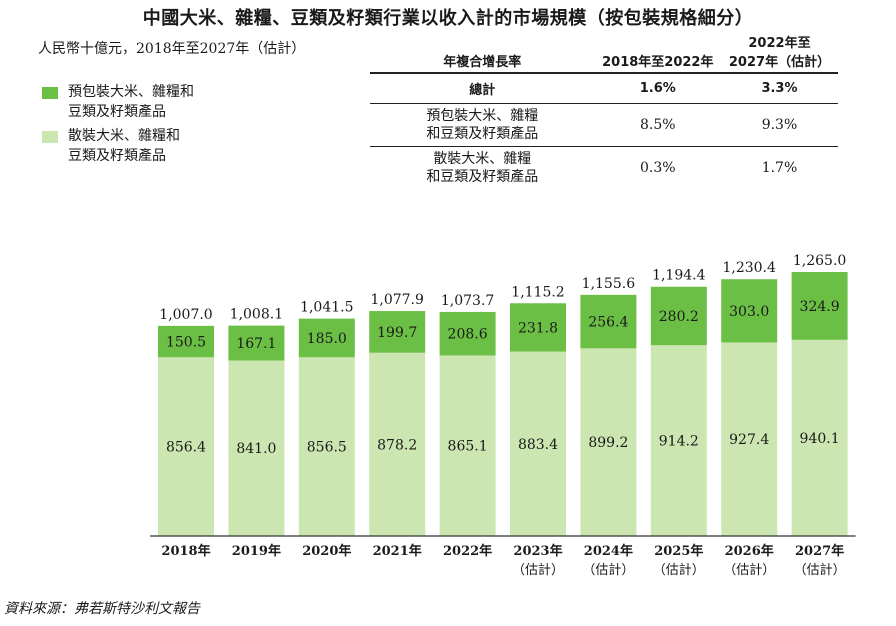  I want to click on bar-label-packaged: 231.8, so click(538, 328).